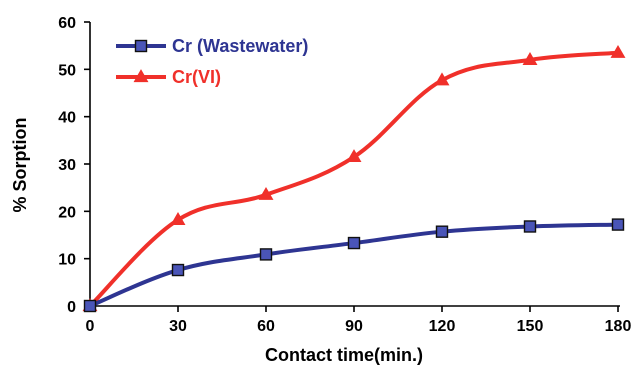 The width and height of the screenshot is (636, 366). Describe the element at coordinates (168, 77) in the screenshot. I see `legend-item: Cr(VI)` at that location.